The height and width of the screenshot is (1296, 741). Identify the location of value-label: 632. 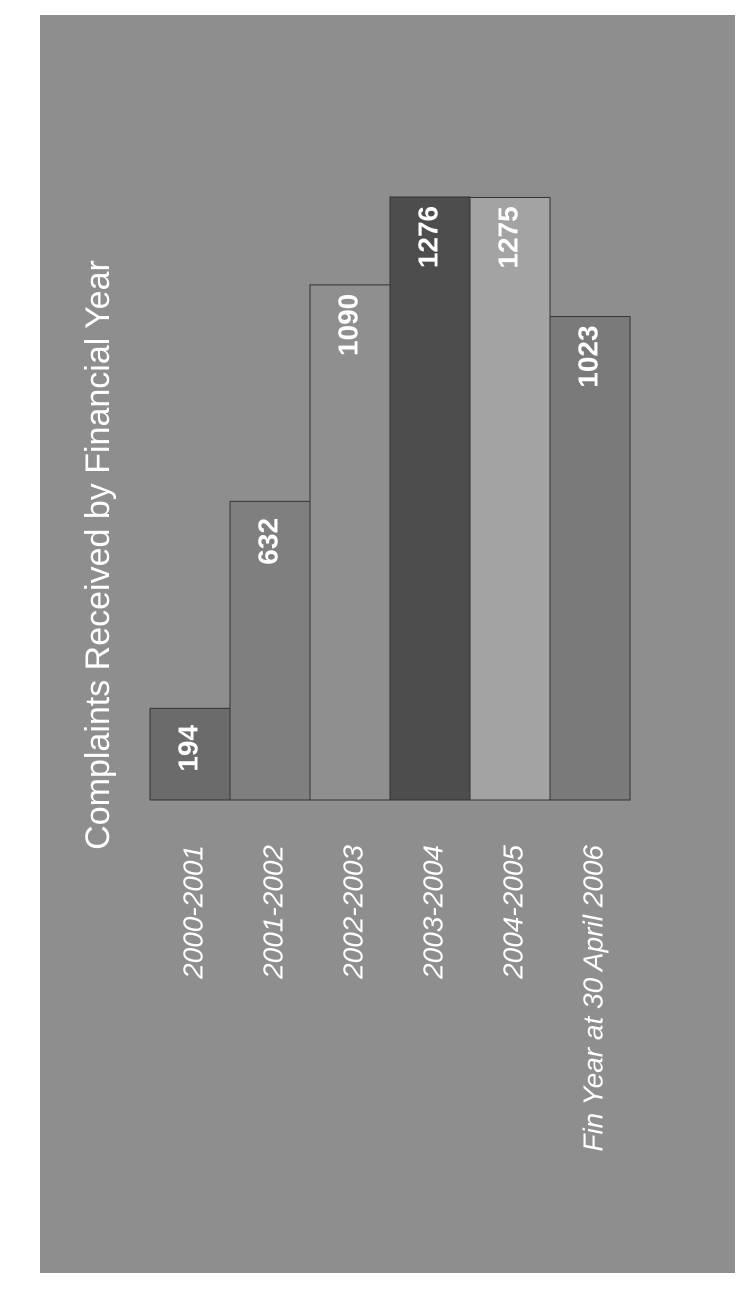
(267, 541).